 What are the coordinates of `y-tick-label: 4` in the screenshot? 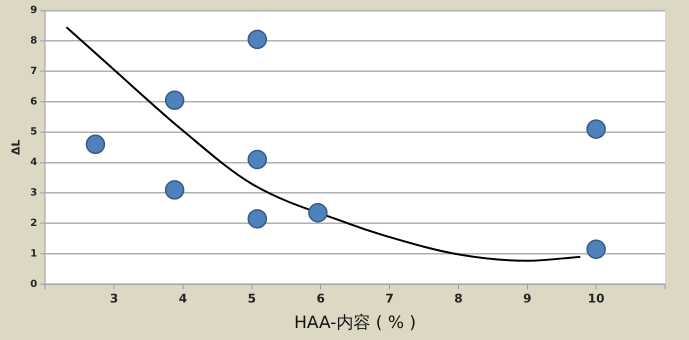 It's located at (34, 162).